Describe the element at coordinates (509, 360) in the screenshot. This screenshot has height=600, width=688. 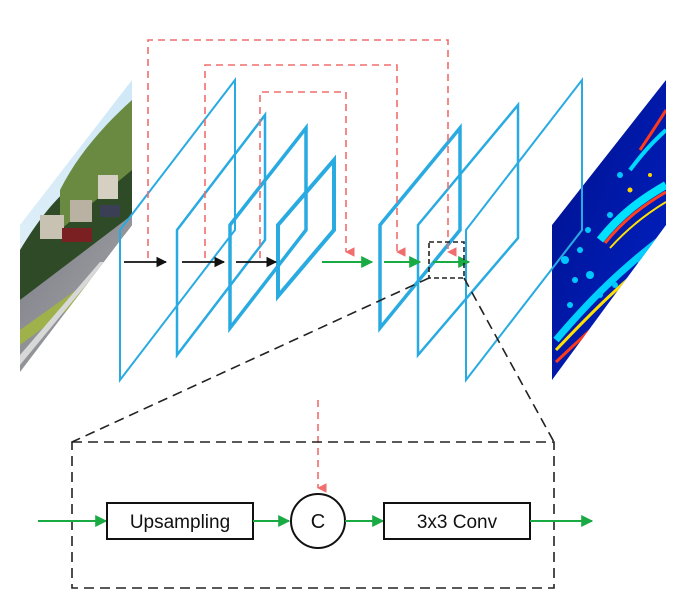
I see `zoom-line-right` at that location.